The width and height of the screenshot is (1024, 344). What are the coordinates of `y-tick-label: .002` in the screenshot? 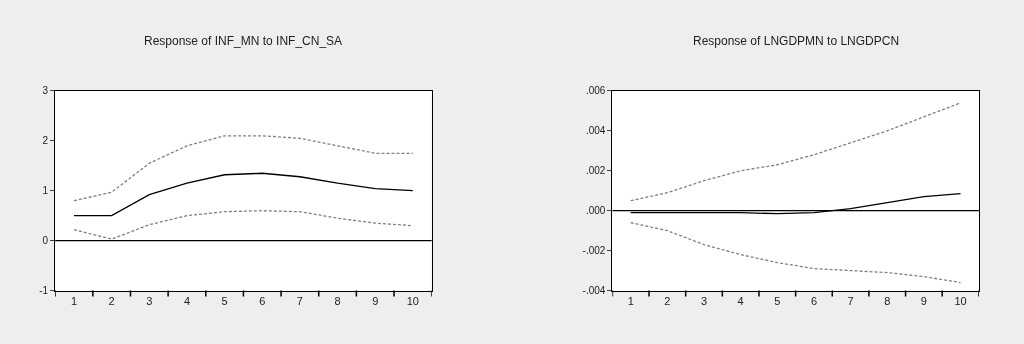 It's located at (595, 171).